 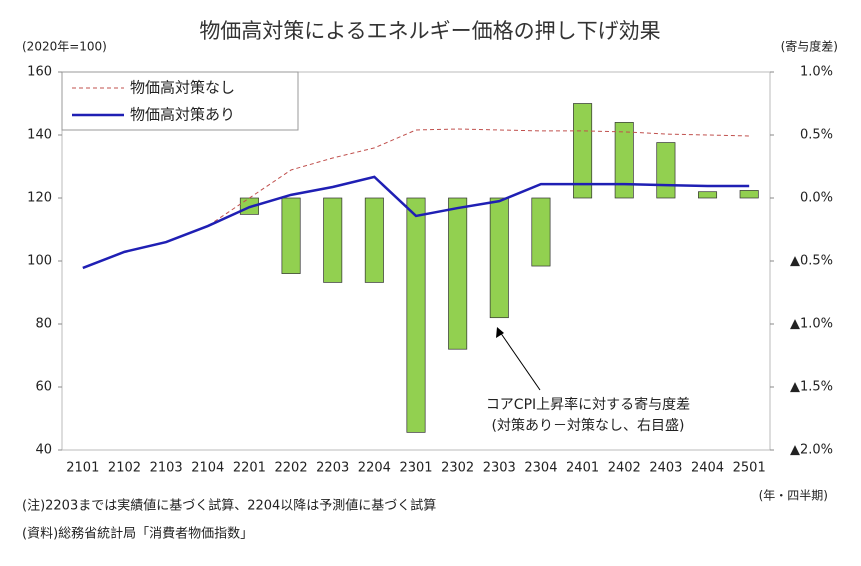 I want to click on y-tick-label: 160, so click(x=39, y=72).